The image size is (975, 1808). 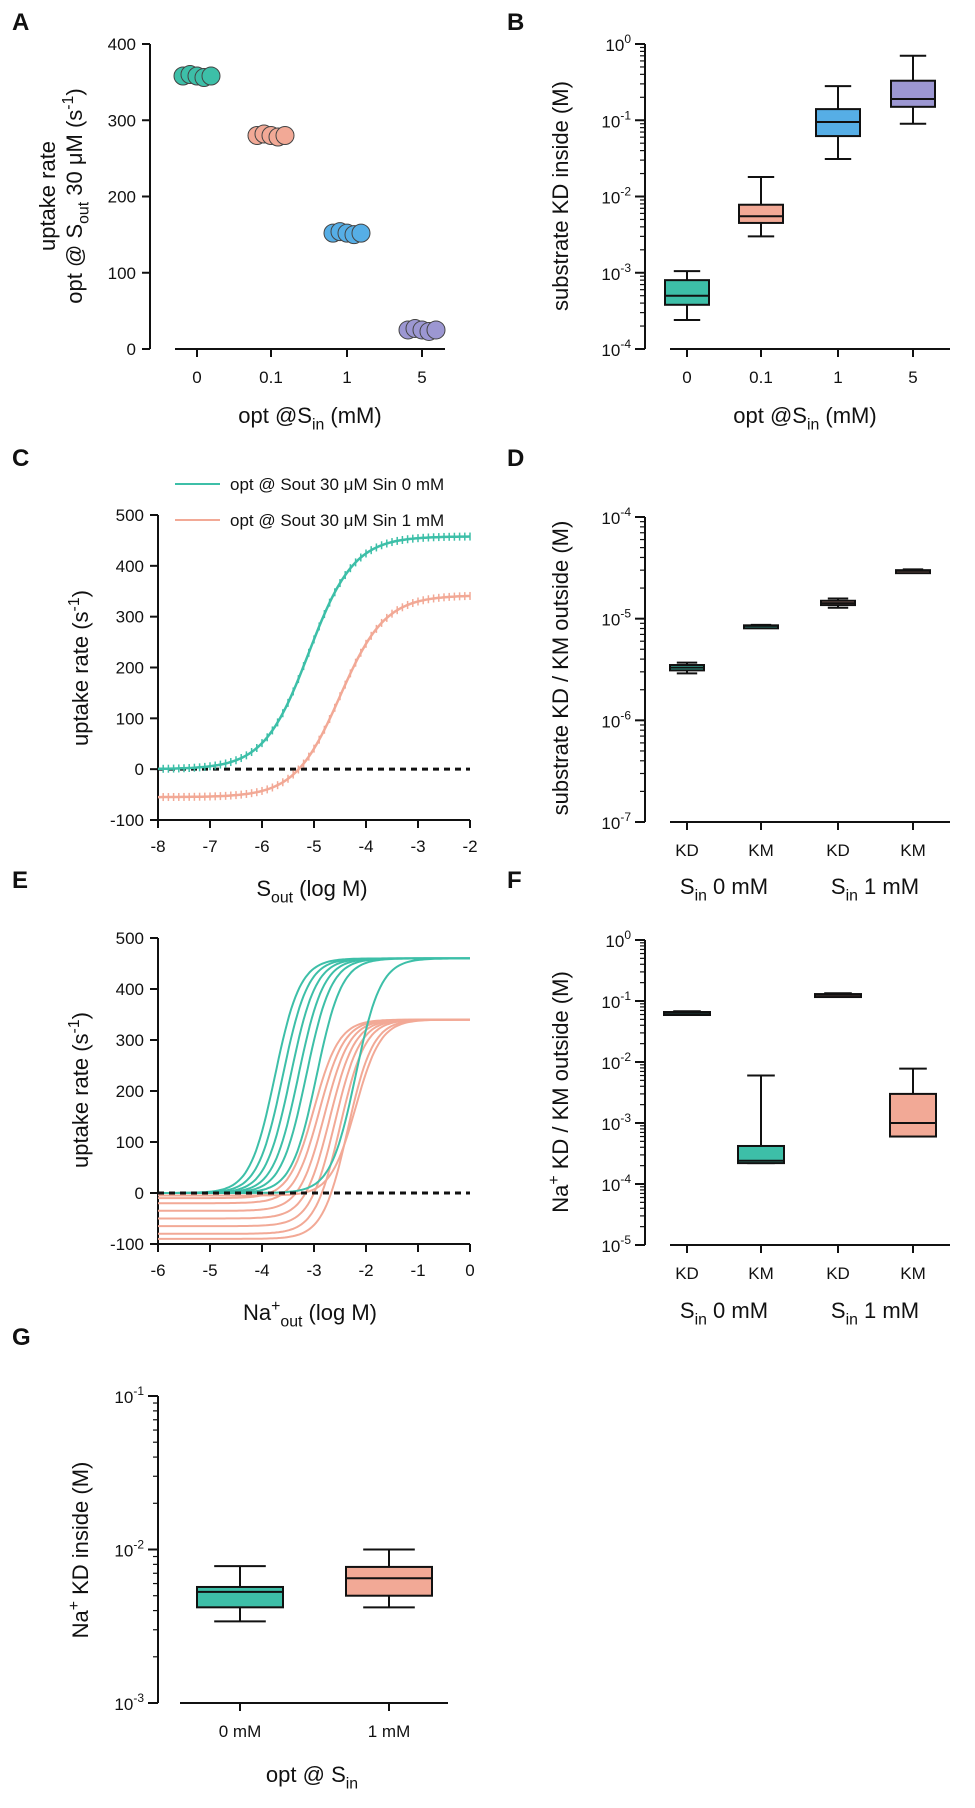 I want to click on y-axis-label: substrate KD inside (M), so click(x=560, y=196).